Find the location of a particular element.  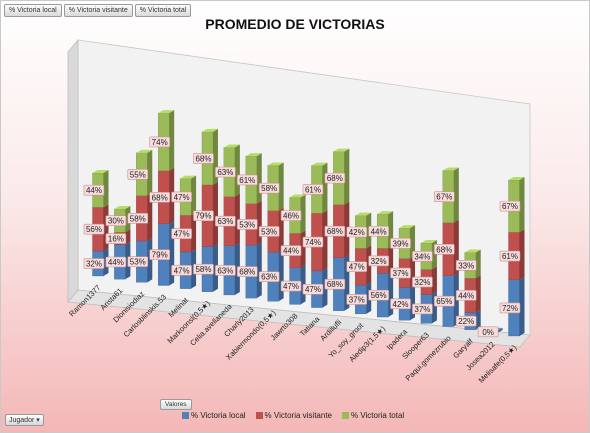

field-button-total: % Victoria total is located at coordinates (163, 10).